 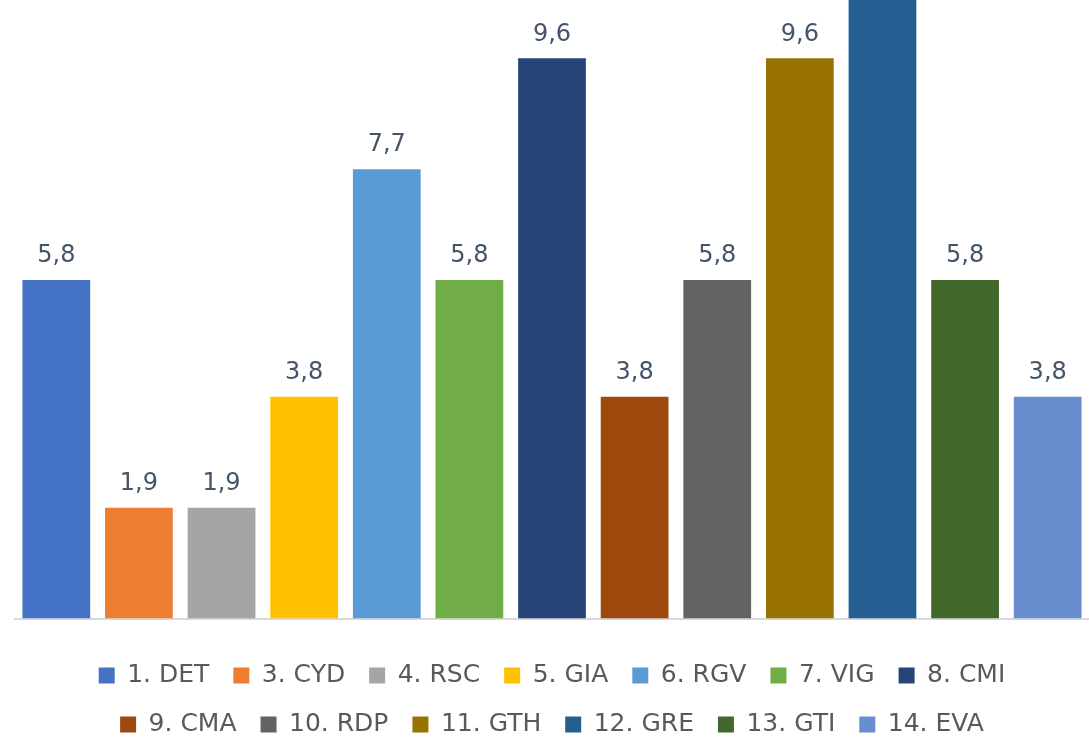 I want to click on legend-label: 14. EVA, so click(x=935, y=722).